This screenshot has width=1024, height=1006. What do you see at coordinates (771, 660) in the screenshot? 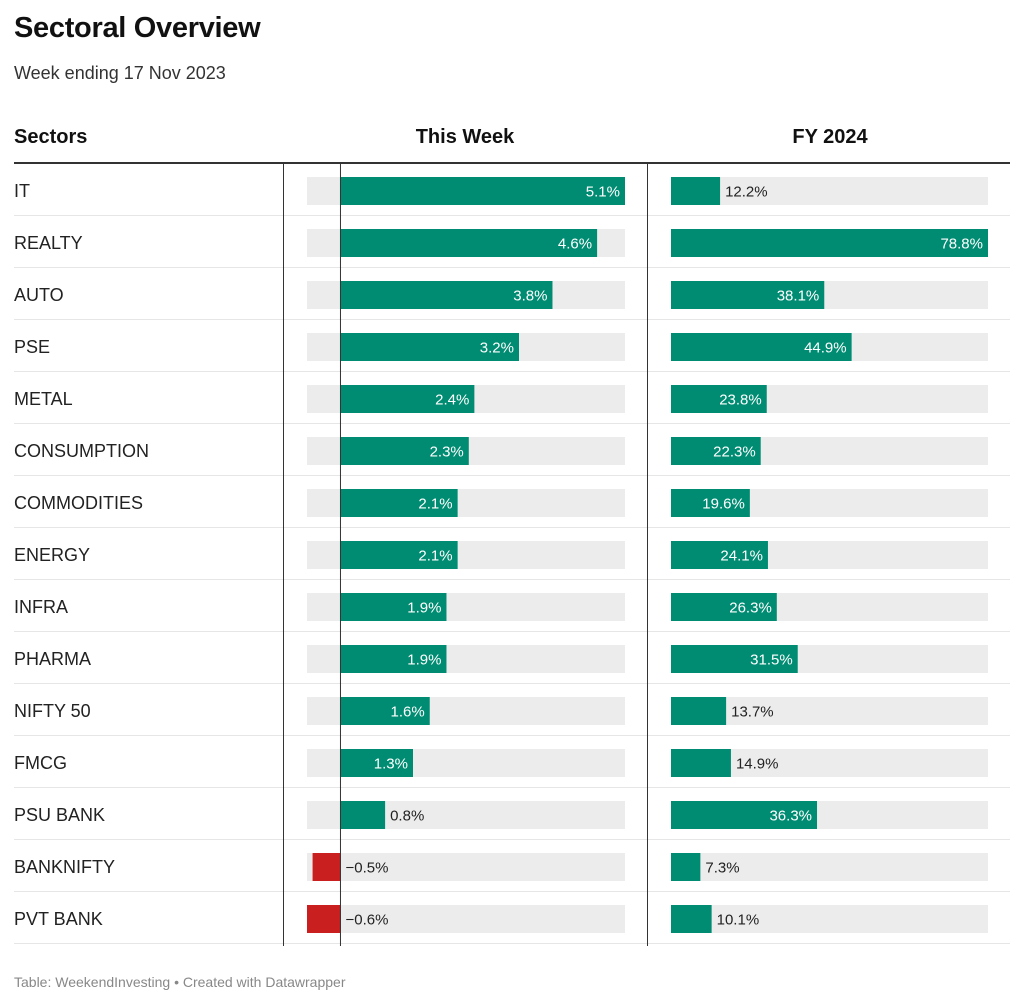
I see `fy-value-label: 31.5%` at bounding box center [771, 660].